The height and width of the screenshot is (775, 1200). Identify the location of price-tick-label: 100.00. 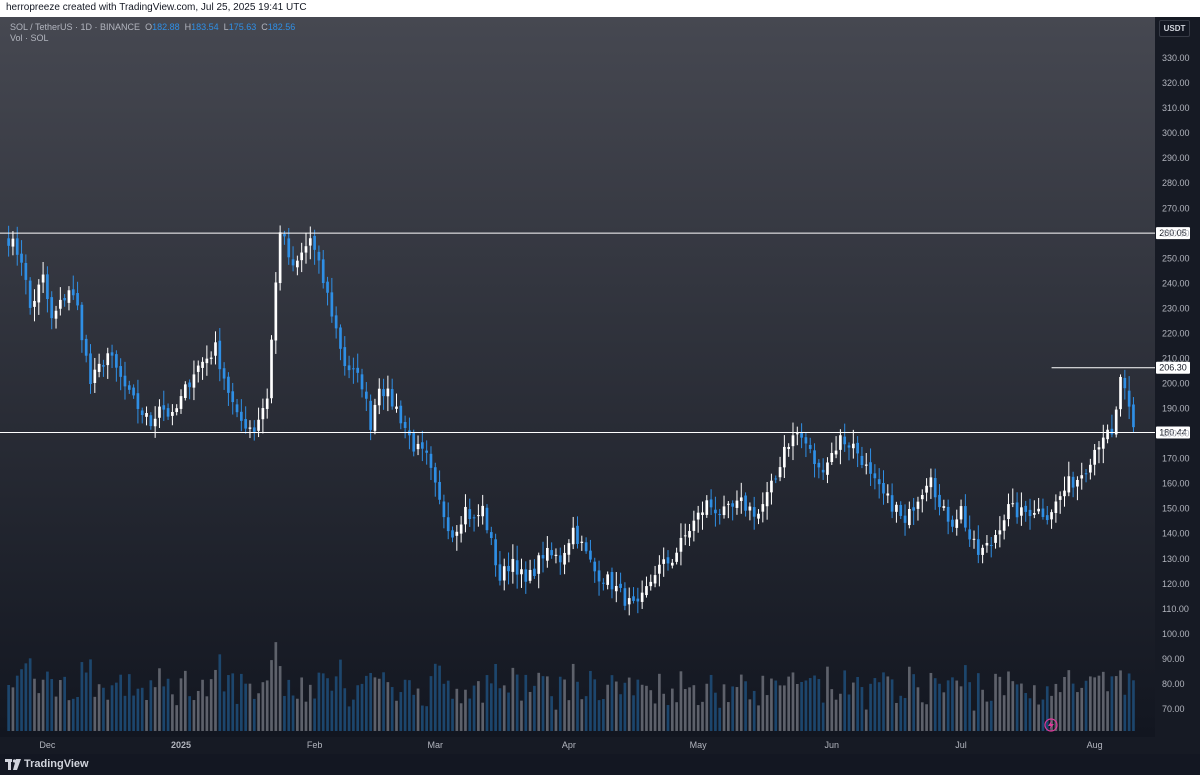
(1176, 634).